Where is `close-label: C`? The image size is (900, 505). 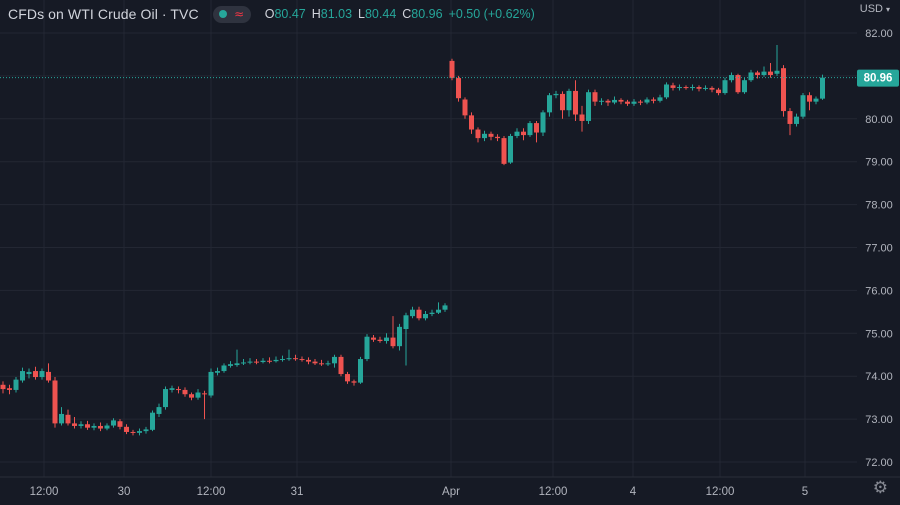
close-label: C is located at coordinates (407, 14).